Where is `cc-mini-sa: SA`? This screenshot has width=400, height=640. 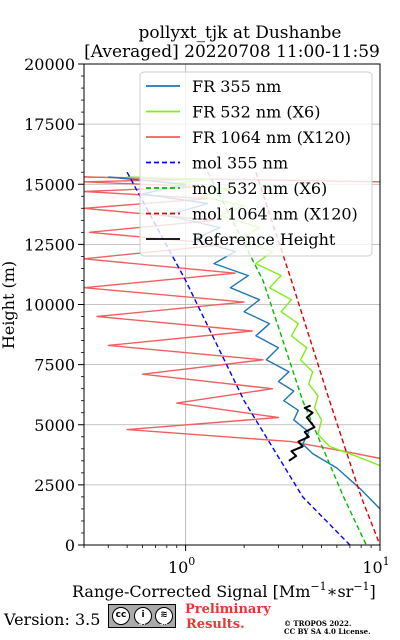
cc-mini-sa: SA is located at coordinates (164, 624).